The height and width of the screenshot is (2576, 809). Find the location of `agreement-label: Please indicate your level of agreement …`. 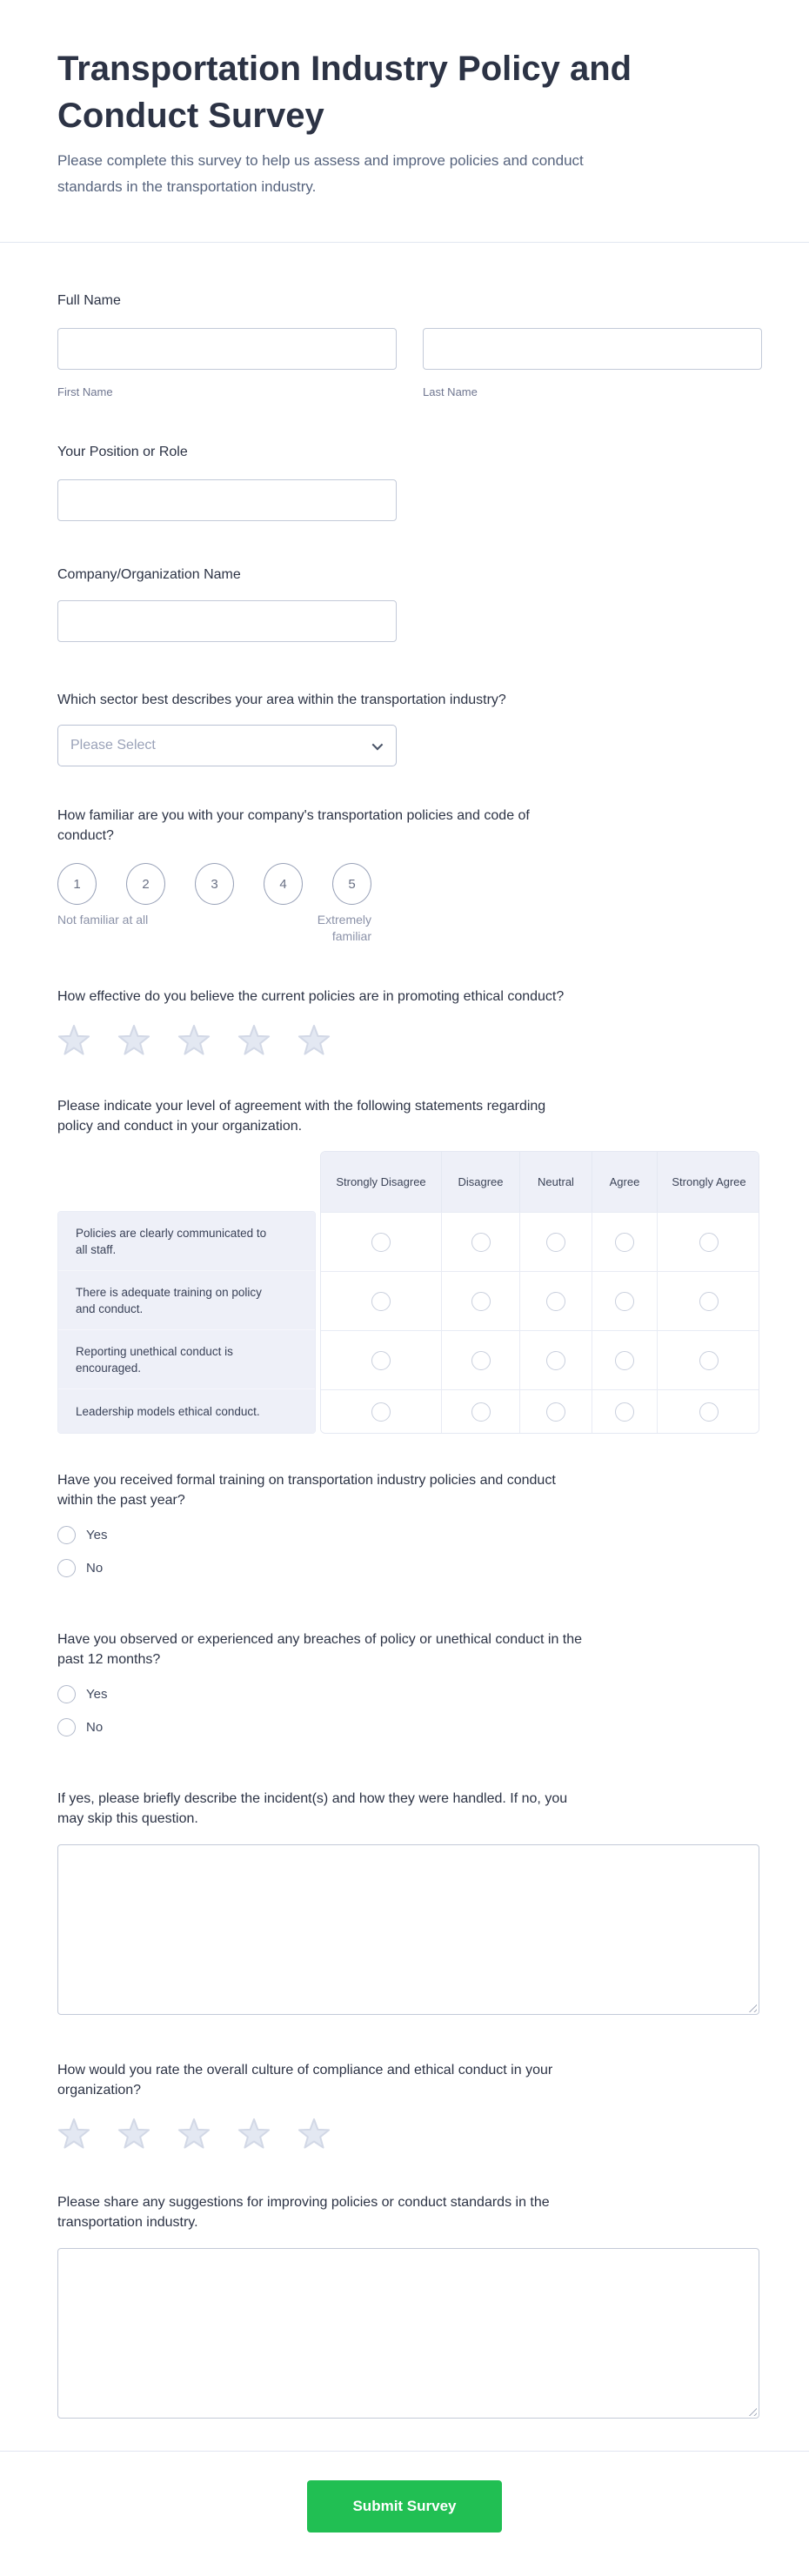

agreement-label: Please indicate your level of agreement … is located at coordinates (301, 1116).